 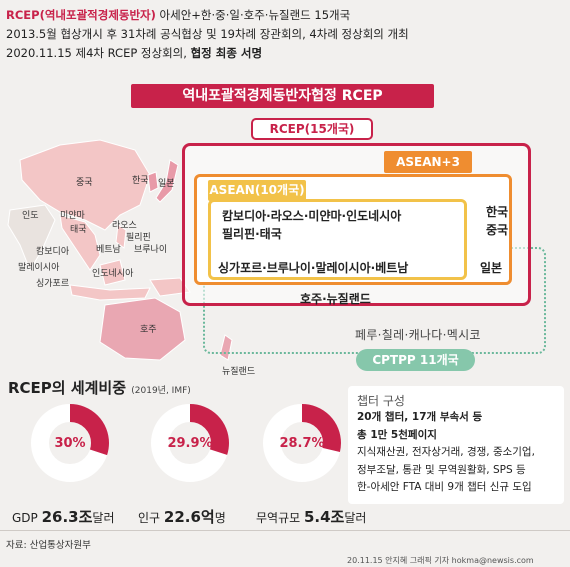 What do you see at coordinates (108, 250) in the screenshot?
I see `label-vietnam: 베트남` at bounding box center [108, 250].